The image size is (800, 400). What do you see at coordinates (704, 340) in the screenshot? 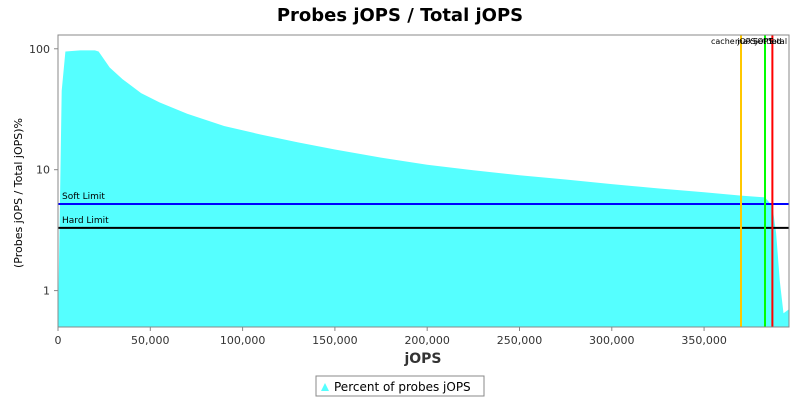
I see `x-tick-label-7: 350,000` at bounding box center [704, 340].